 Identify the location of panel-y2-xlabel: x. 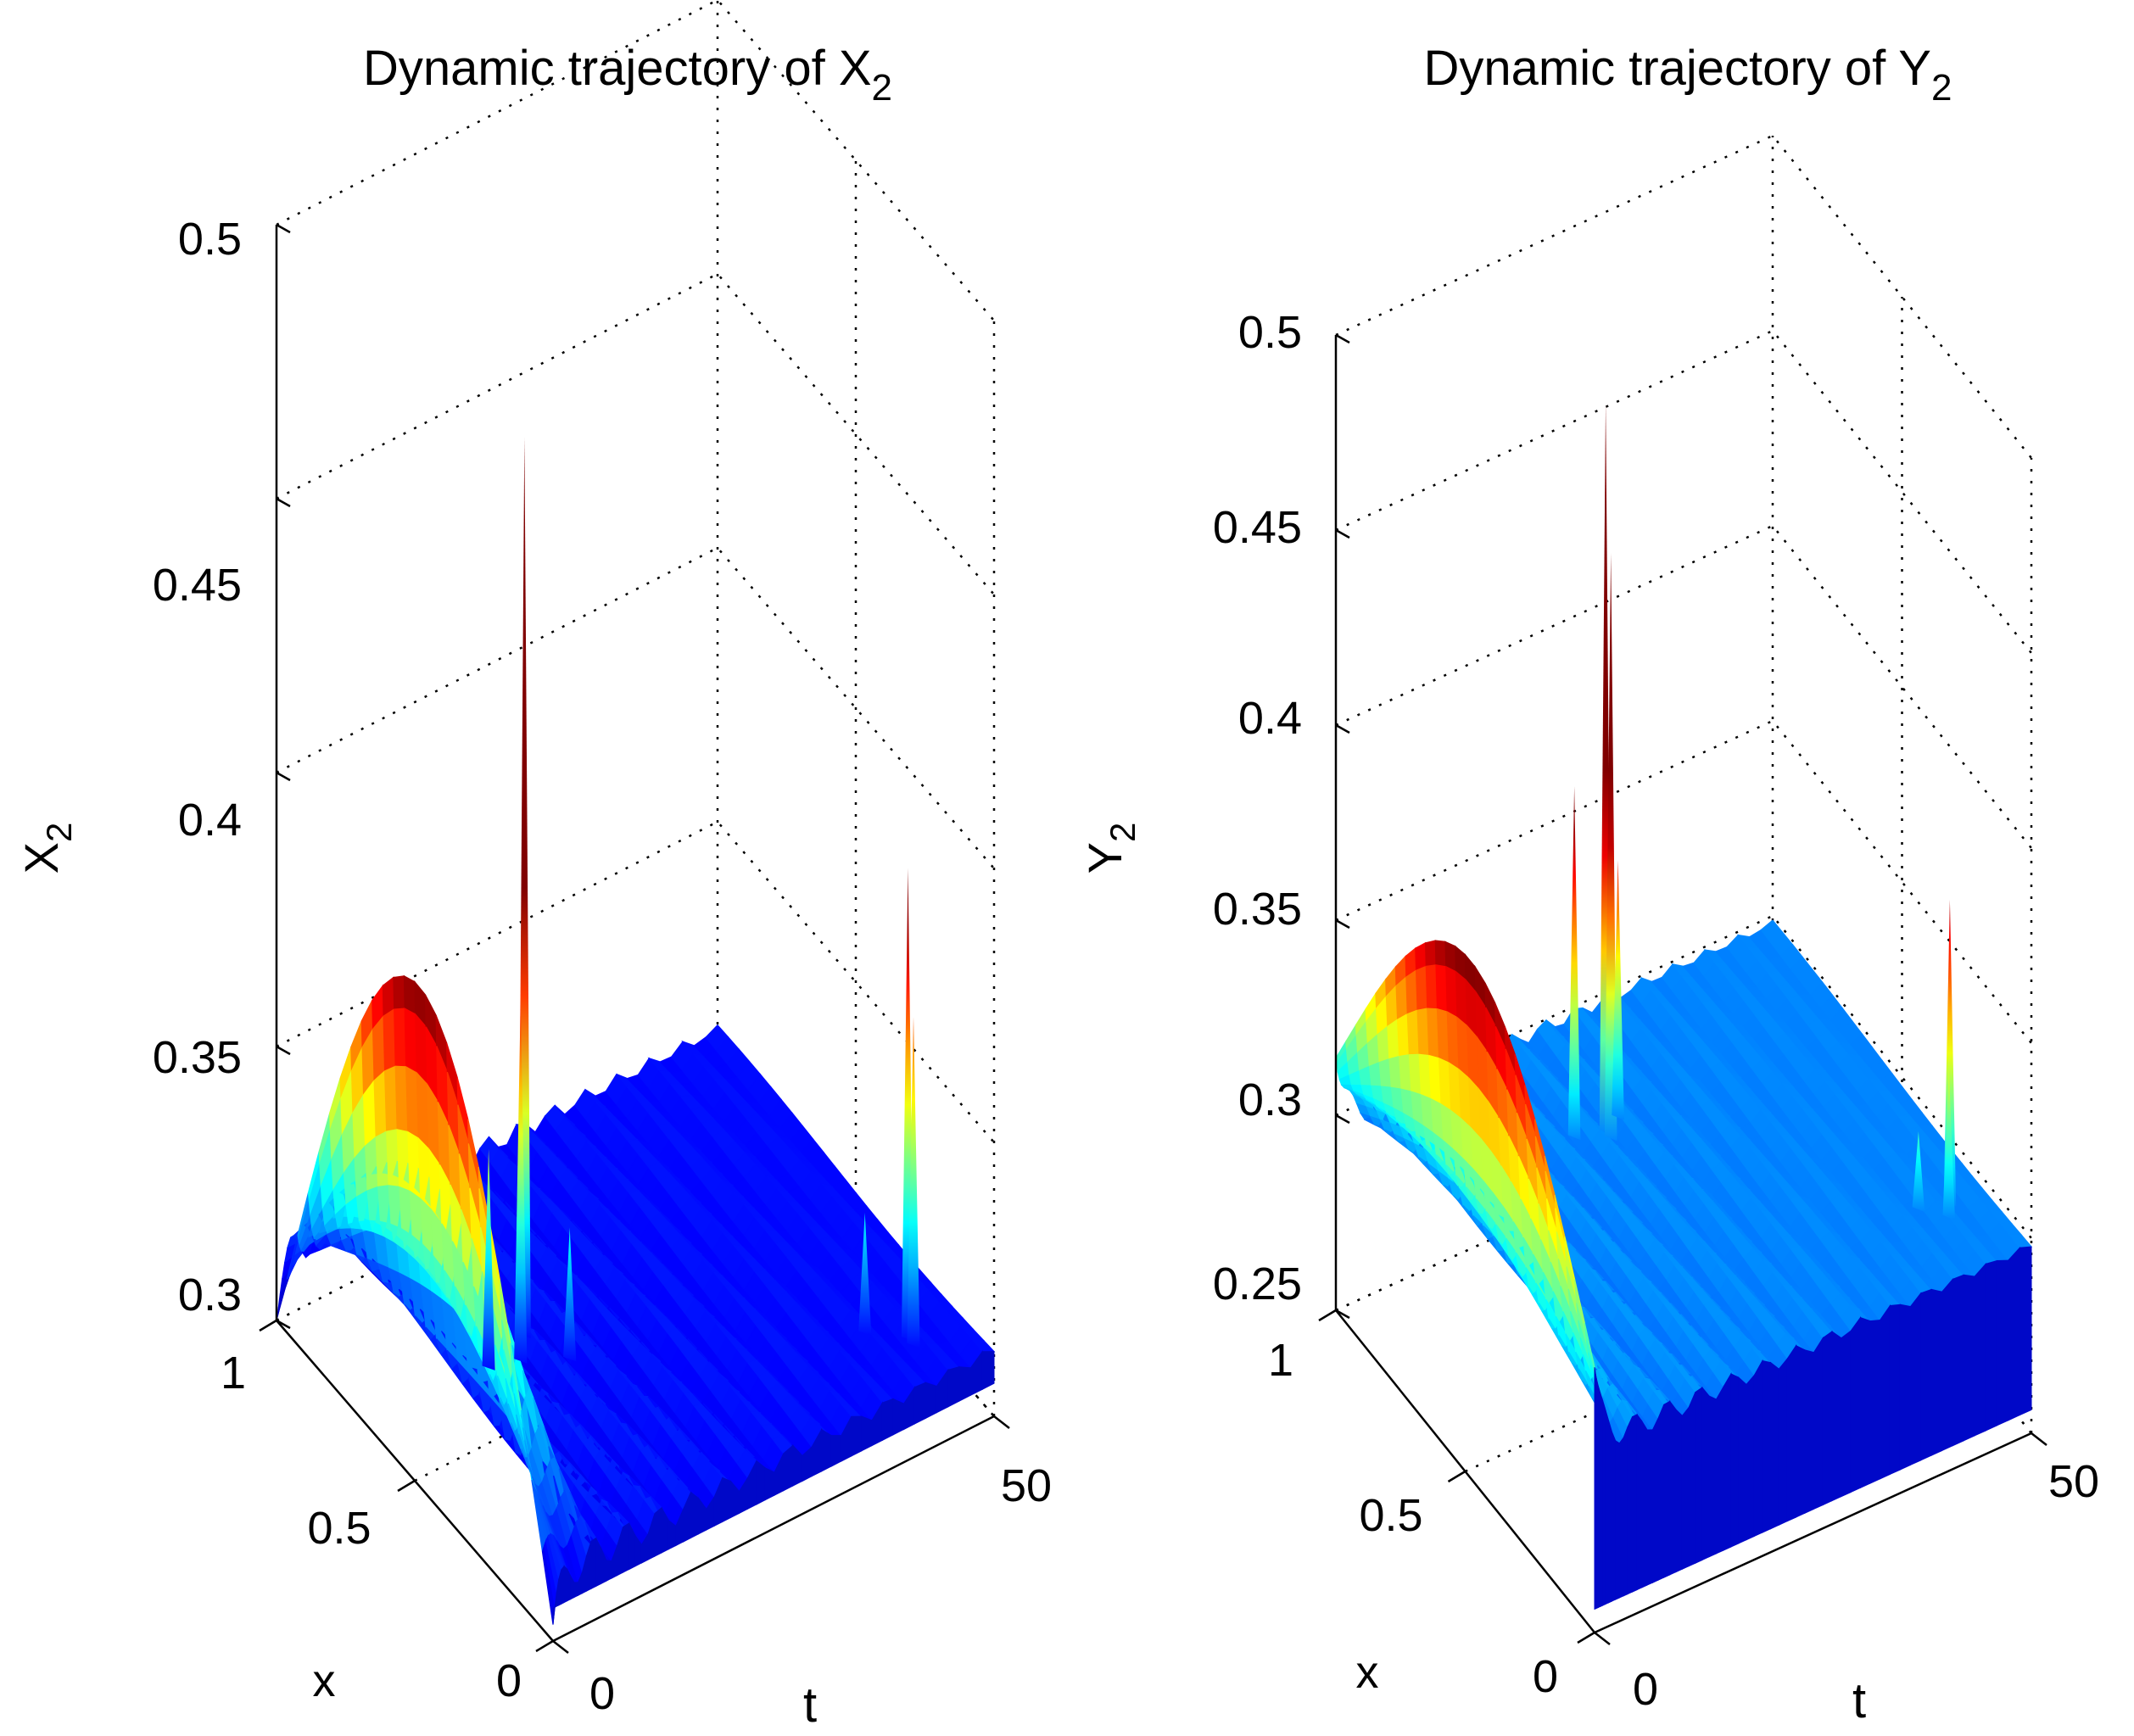
(1367, 1672).